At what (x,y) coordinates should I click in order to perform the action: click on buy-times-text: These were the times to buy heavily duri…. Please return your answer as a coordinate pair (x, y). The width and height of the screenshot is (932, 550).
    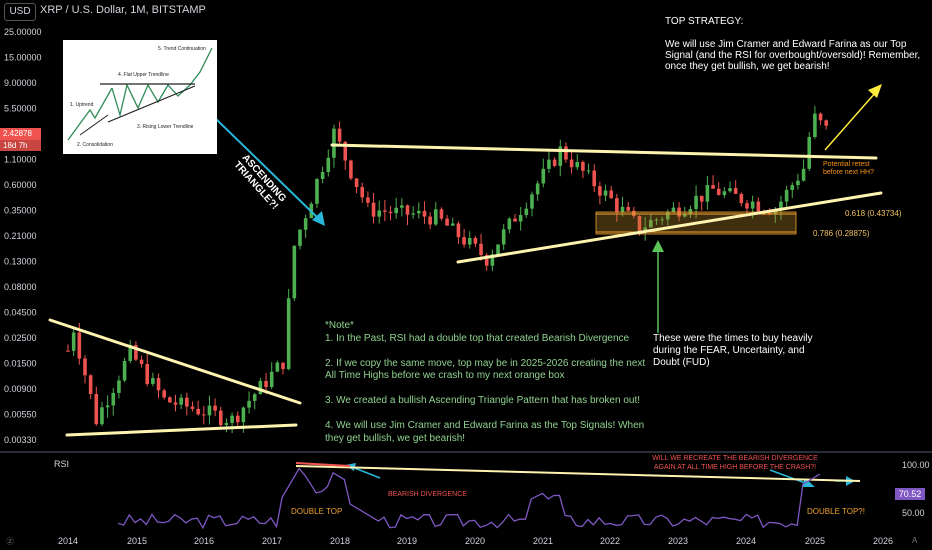
    Looking at the image, I should click on (733, 350).